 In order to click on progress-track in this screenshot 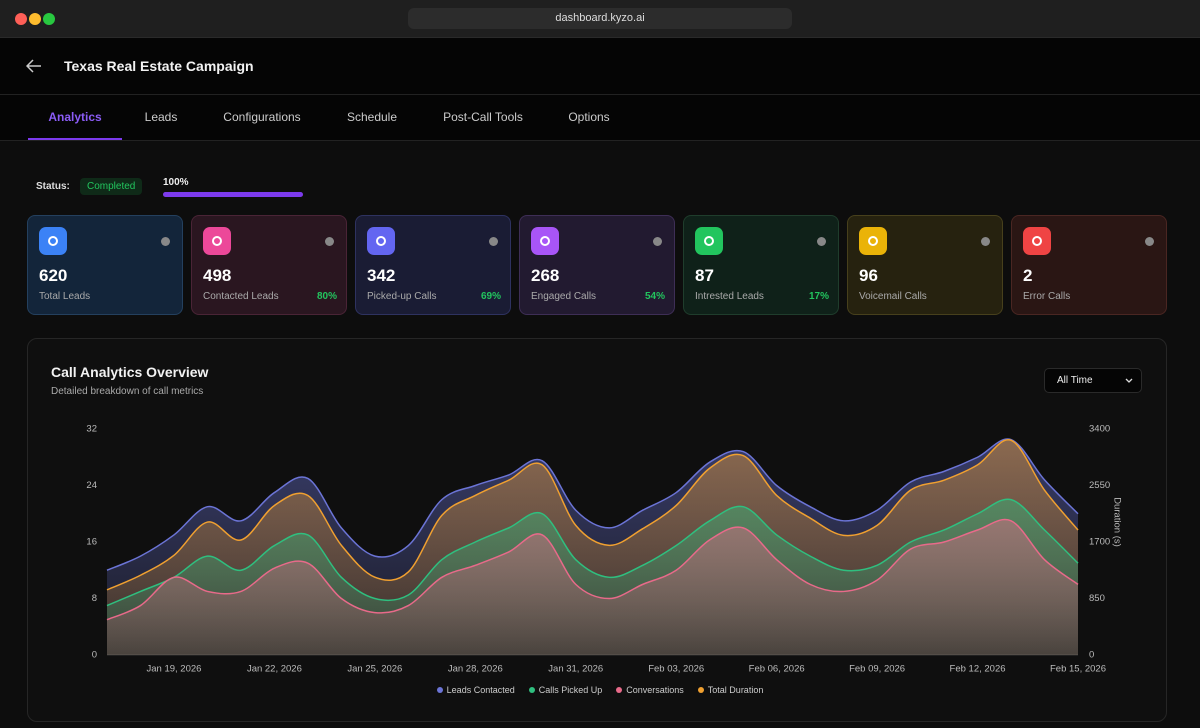, I will do `click(233, 194)`.